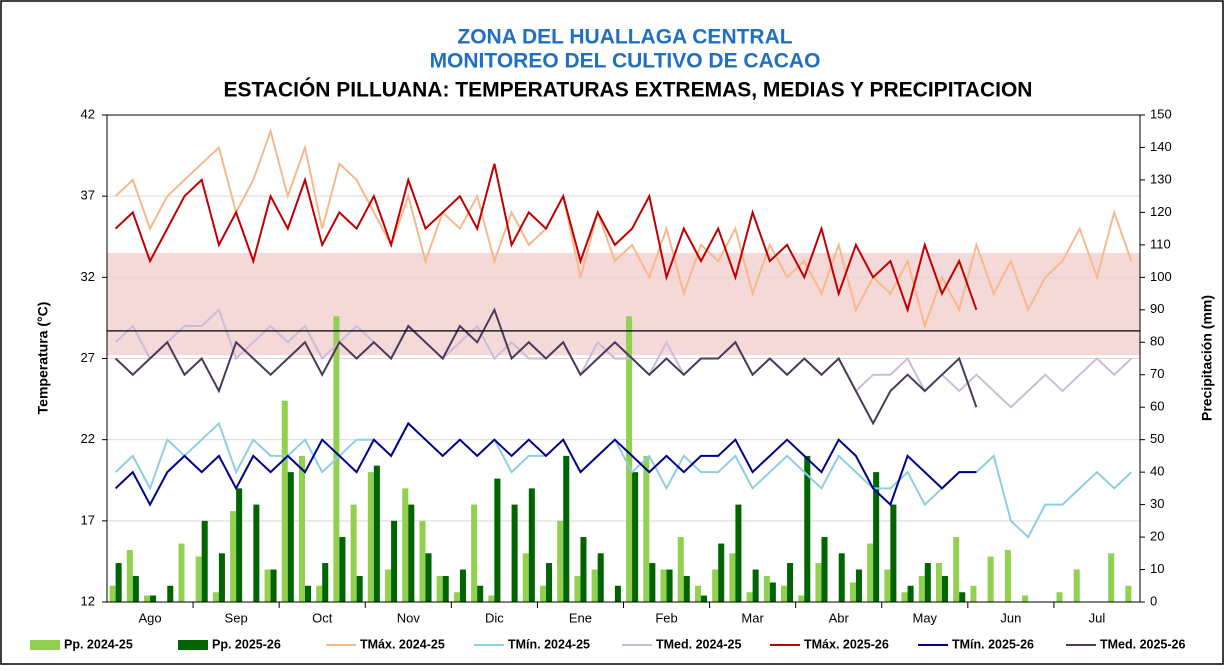  I want to click on x-tick-label: May, so click(925, 617).